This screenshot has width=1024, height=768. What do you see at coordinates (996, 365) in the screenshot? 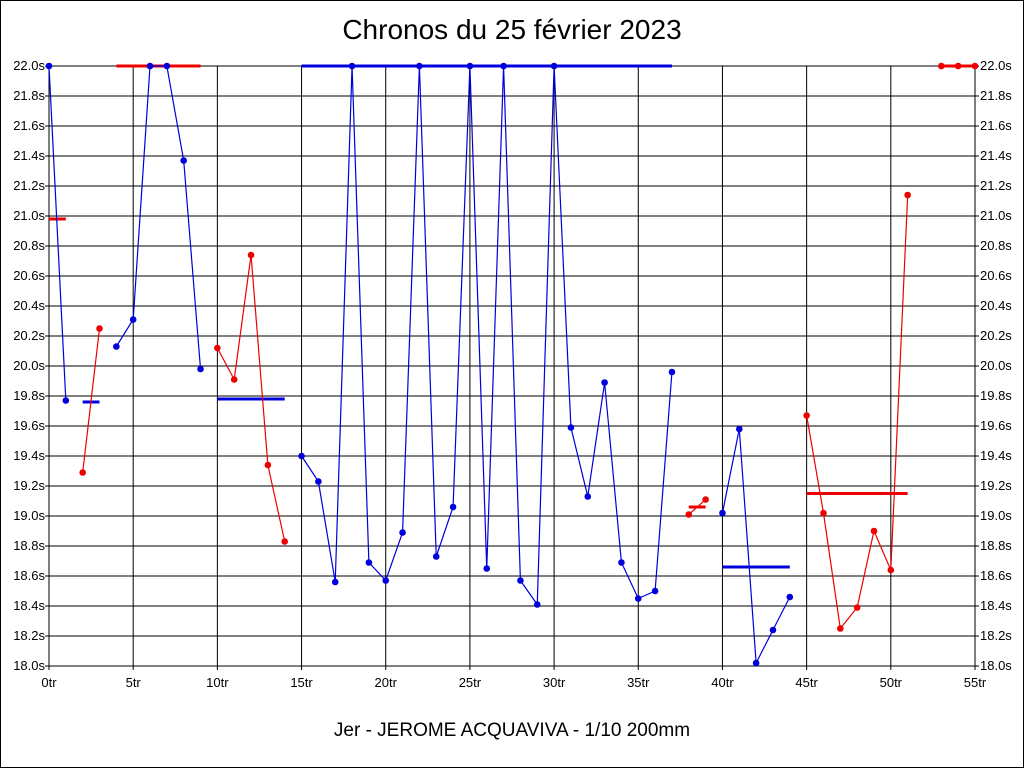
I see `y-tick-label-right: 20.0s` at bounding box center [996, 365].